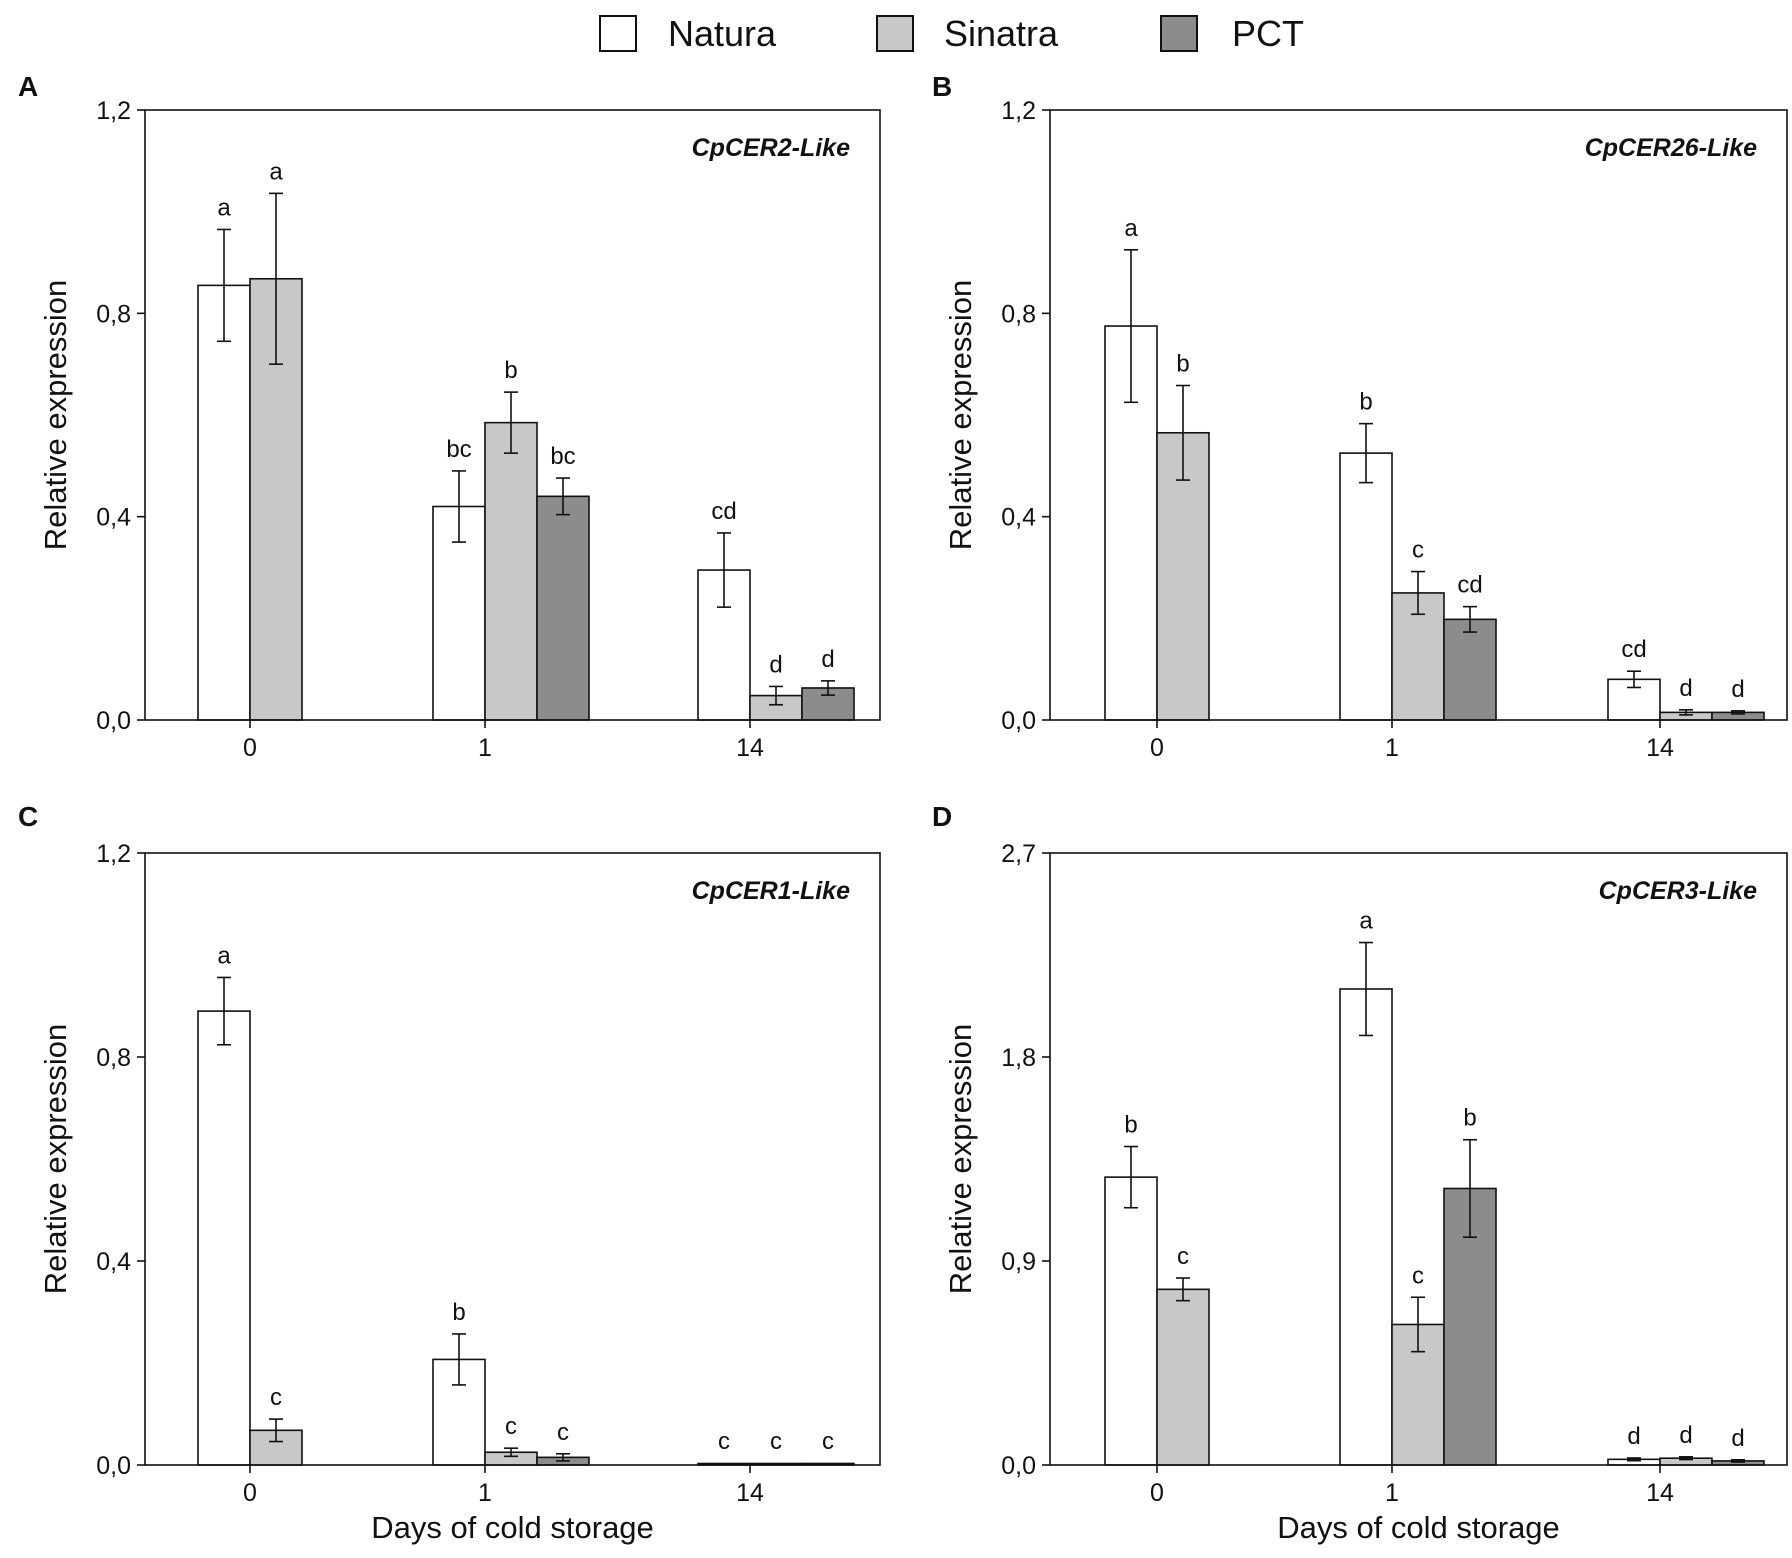  Describe the element at coordinates (1001, 33) in the screenshot. I see `legend-label-sinatra: Sinatra` at that location.